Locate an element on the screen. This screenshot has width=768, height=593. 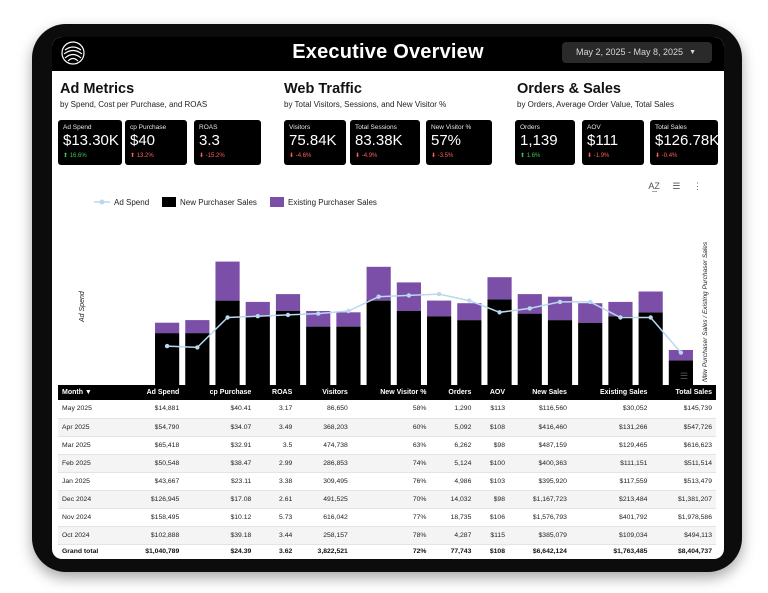
column-header: New Visitor % is located at coordinates (391, 392).